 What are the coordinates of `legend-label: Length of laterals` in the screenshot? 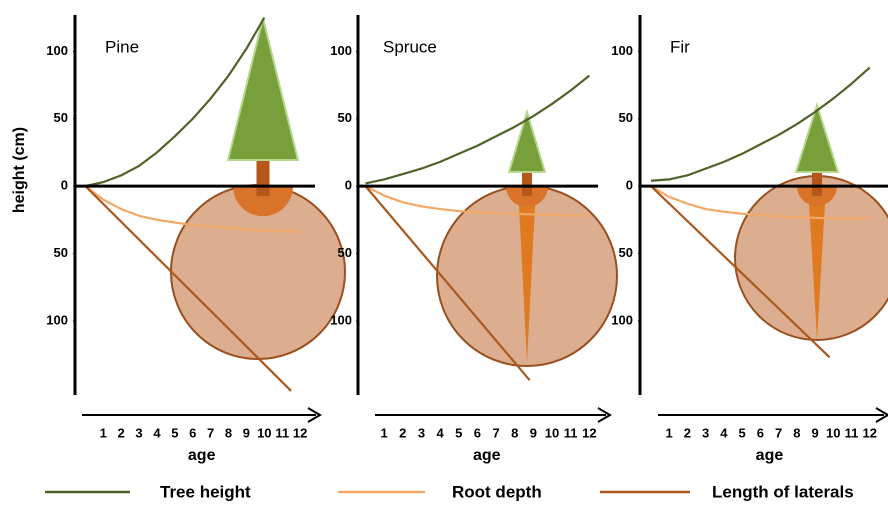 It's located at (783, 491).